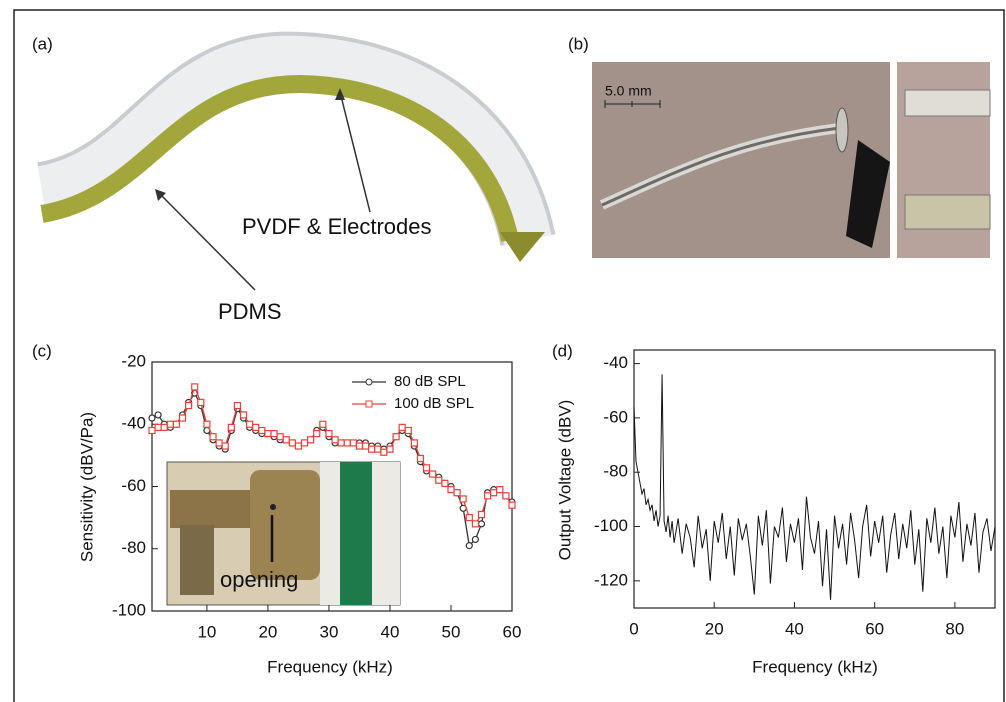  I want to click on y-tick-label: -100, so click(611, 525).